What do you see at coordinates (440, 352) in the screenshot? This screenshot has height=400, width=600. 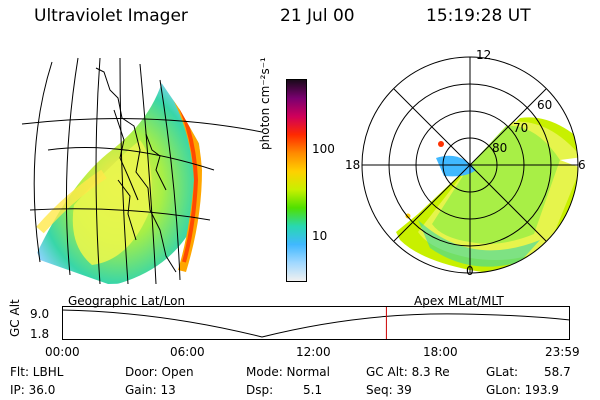 I see `x-tick-1800: 18:00` at bounding box center [440, 352].